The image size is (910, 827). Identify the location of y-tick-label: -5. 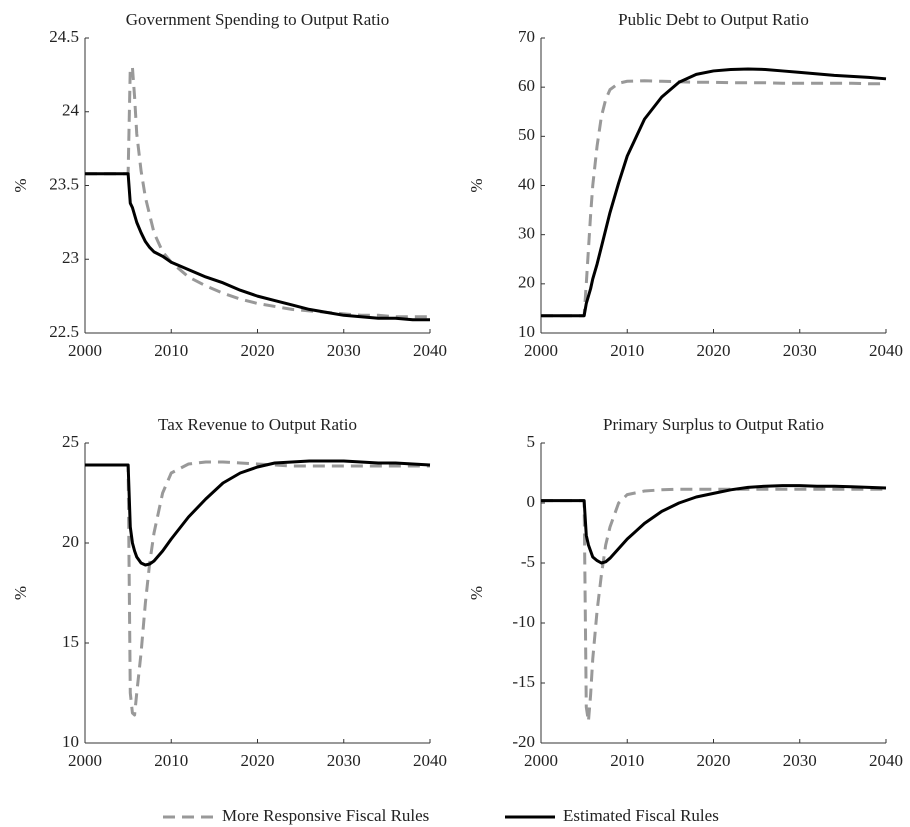
(528, 561).